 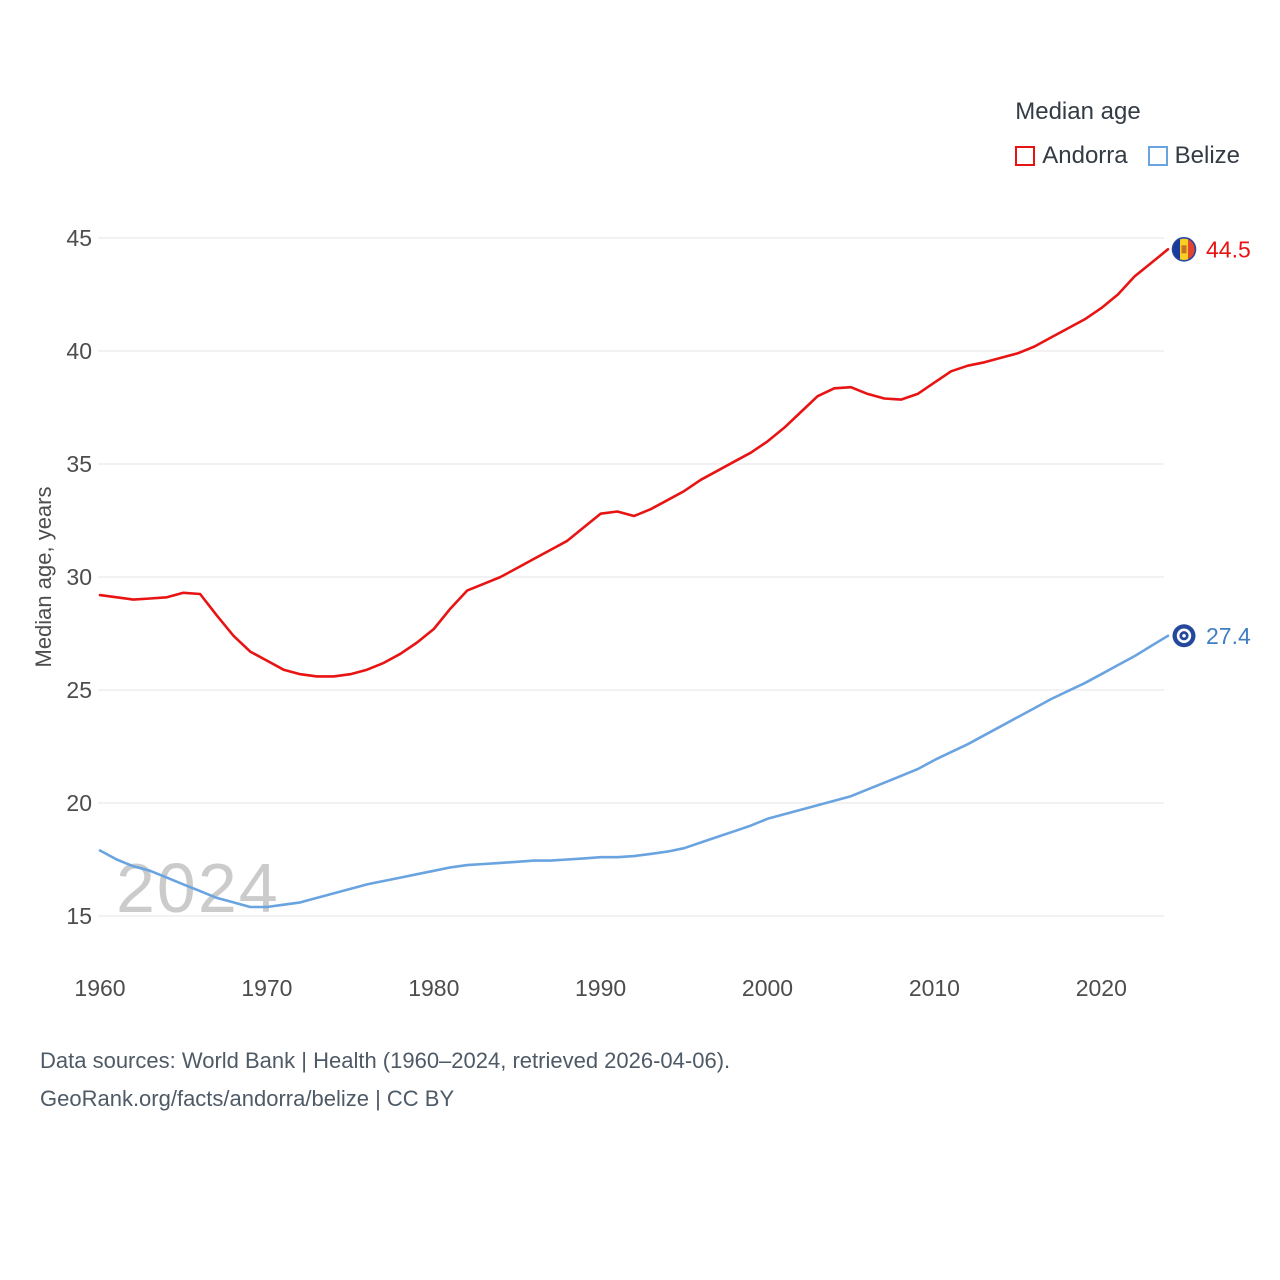 What do you see at coordinates (79, 351) in the screenshot?
I see `y-tick-label-40: 40` at bounding box center [79, 351].